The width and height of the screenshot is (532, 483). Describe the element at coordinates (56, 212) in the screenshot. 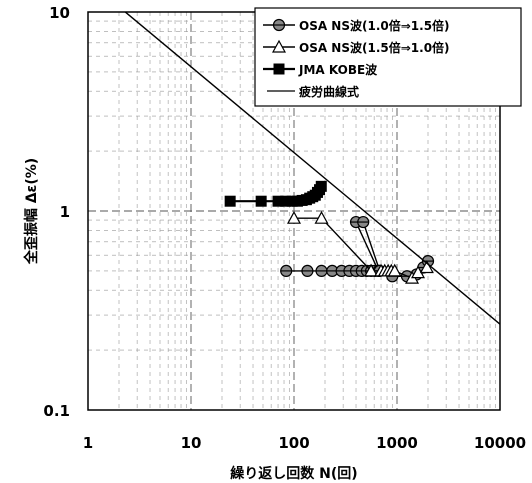

I see `y-tick-labels: 10 1 0.1` at that location.